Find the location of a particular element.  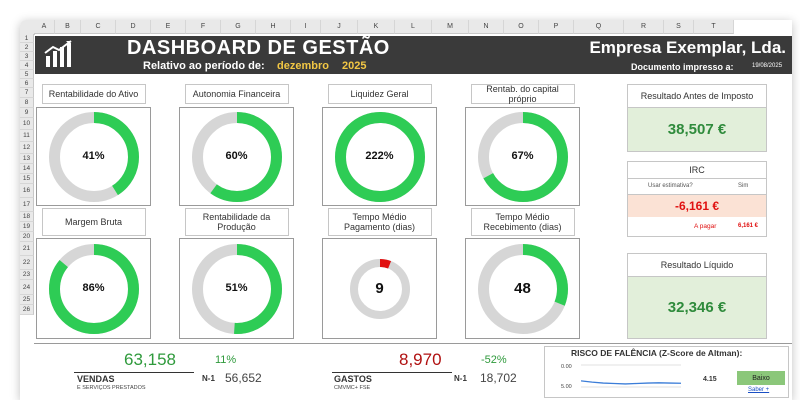

kpi-value-liquidez-geral: 222% is located at coordinates (379, 155).